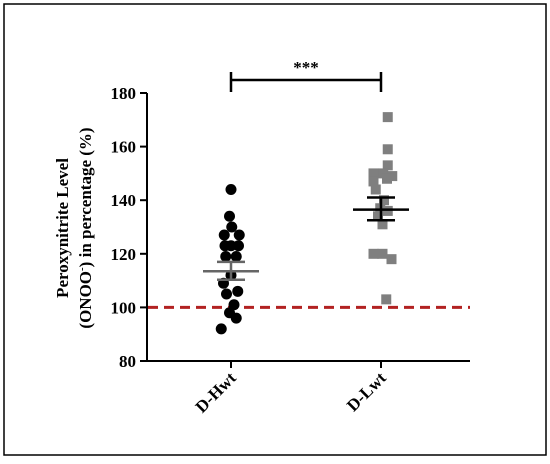 This screenshot has height=464, width=550. What do you see at coordinates (62, 228) in the screenshot?
I see `y-axis-title-line1: Peroxynitrite Level` at bounding box center [62, 228].